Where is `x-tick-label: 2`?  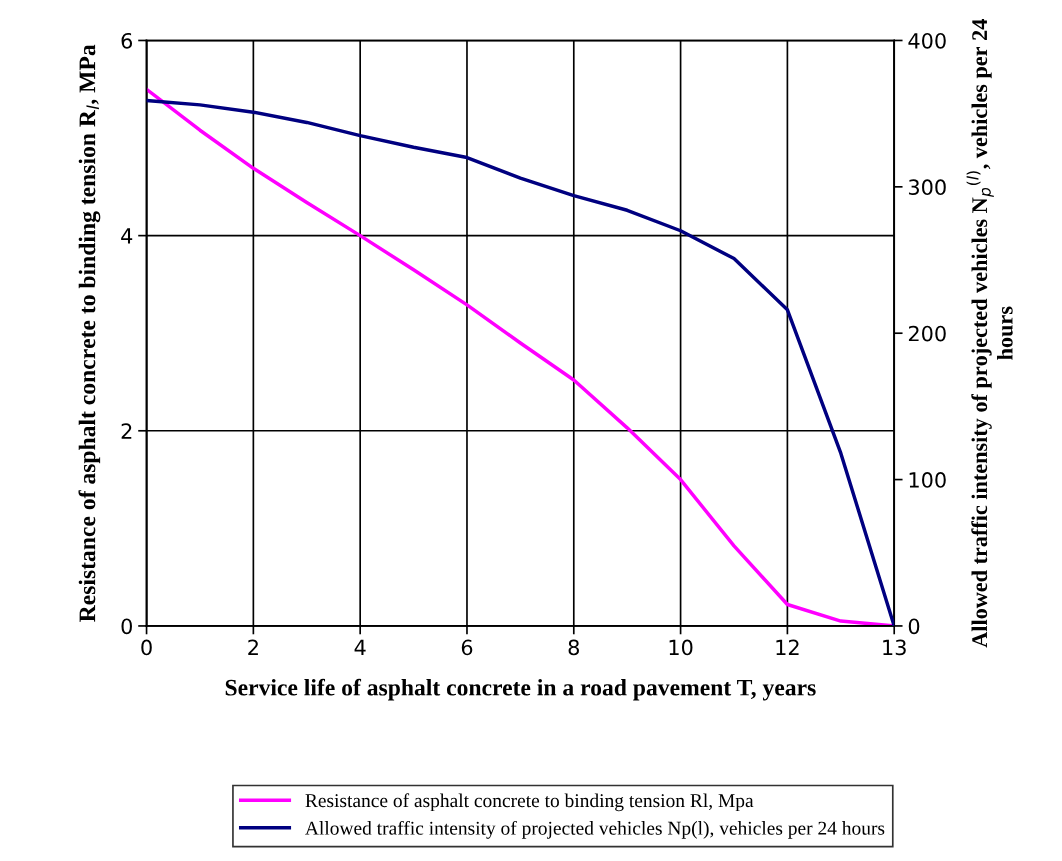
x-tick-label: 2 is located at coordinates (253, 647).